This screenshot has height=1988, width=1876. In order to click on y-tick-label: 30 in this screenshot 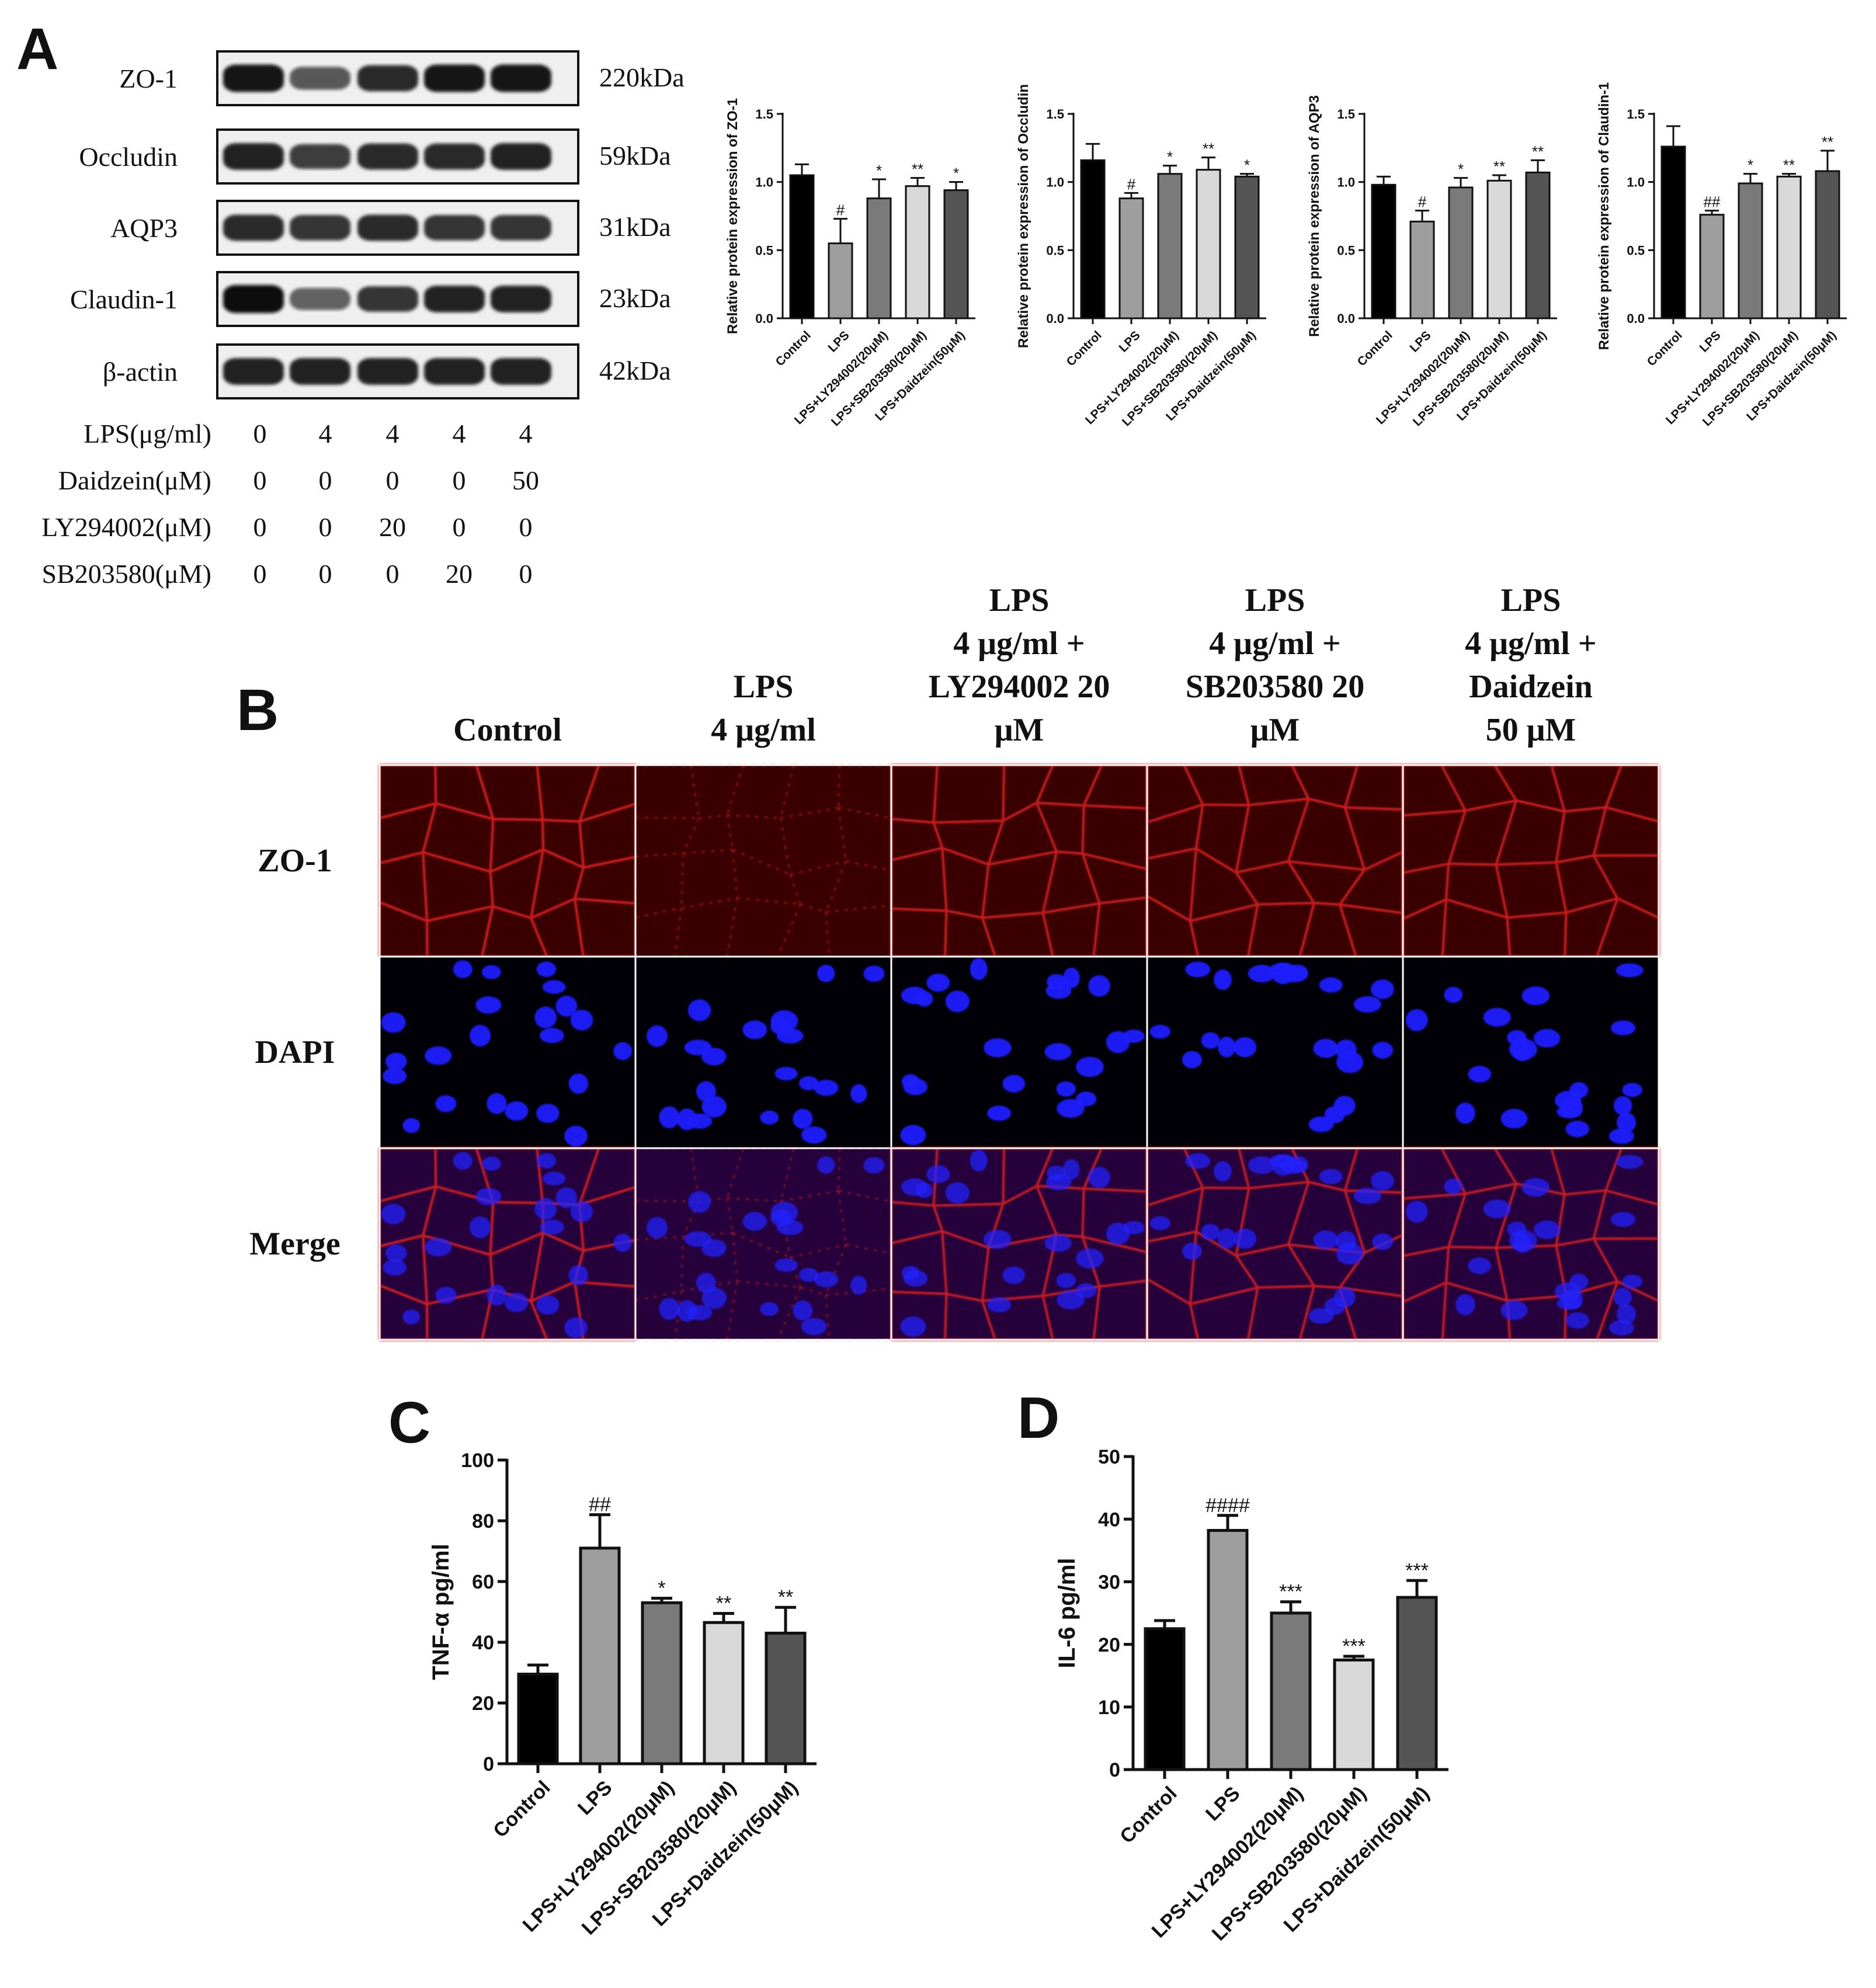, I will do `click(1109, 1583)`.